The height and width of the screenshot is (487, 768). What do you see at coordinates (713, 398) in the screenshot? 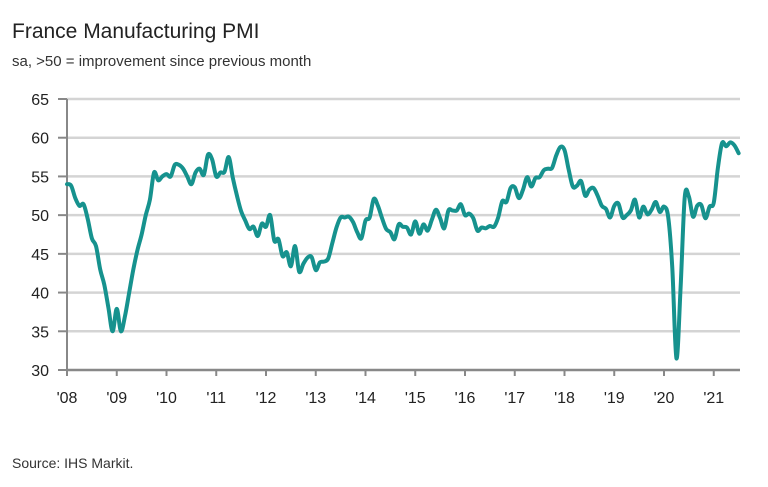
I see `x-tick-label: '21` at bounding box center [713, 398].